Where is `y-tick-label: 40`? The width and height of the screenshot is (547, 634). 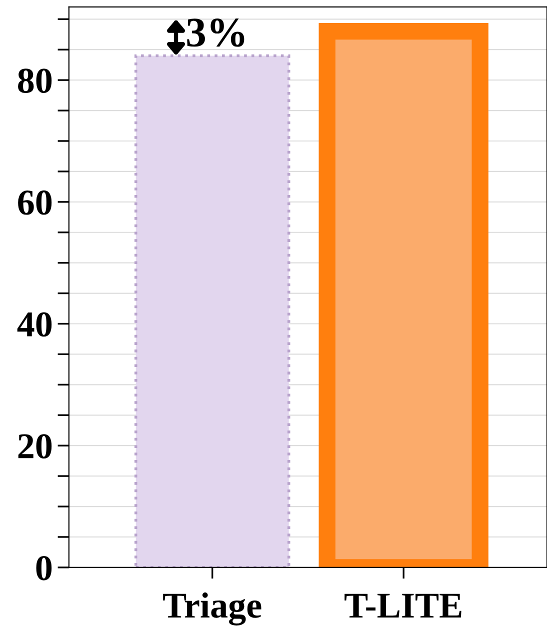 y-tick-label: 40 is located at coordinates (34, 324).